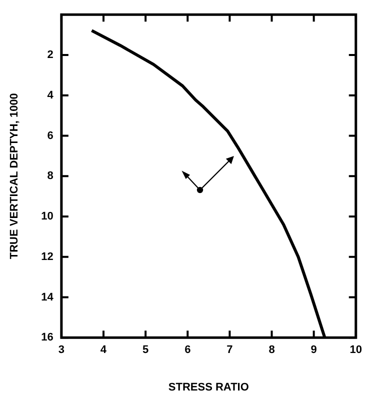 The image size is (368, 400). I want to click on x-tick-label: 9, so click(313, 350).